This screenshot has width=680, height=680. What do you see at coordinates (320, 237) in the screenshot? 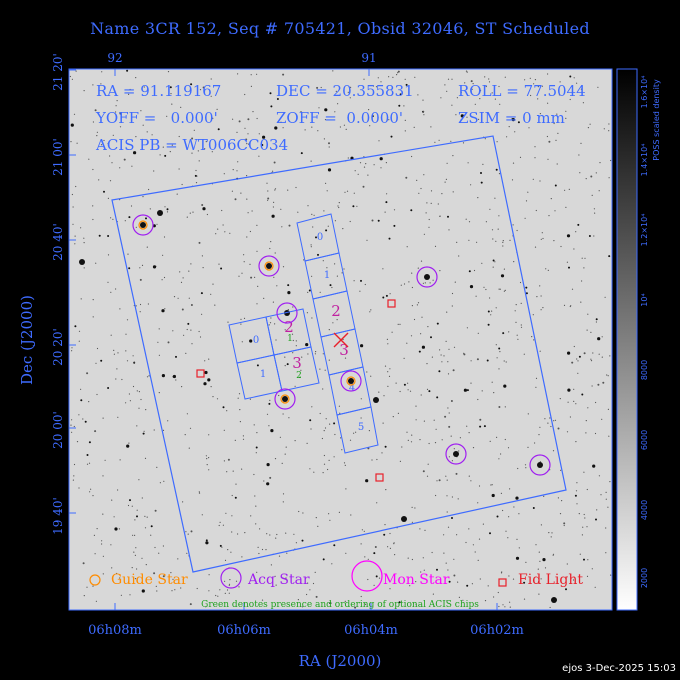
I see `s-chip-label: 0` at bounding box center [320, 237].